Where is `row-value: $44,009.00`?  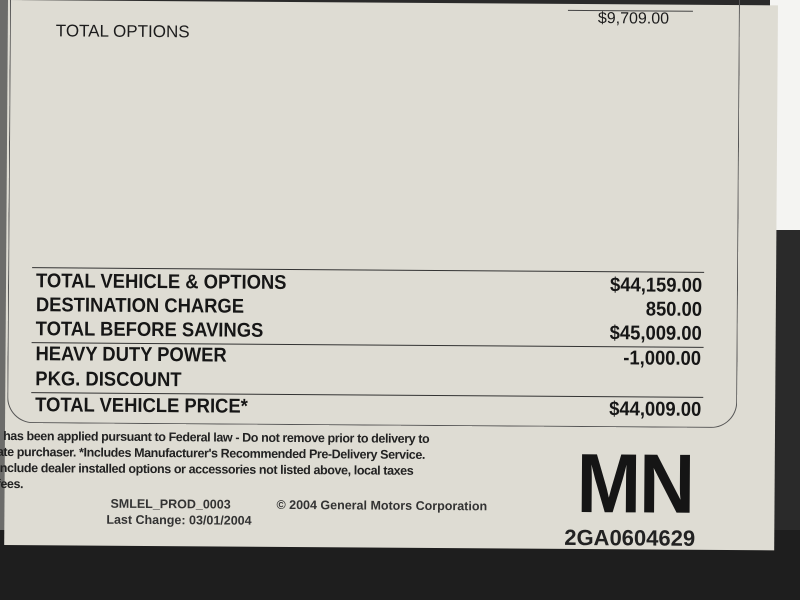
row-value: $44,009.00 is located at coordinates (655, 409).